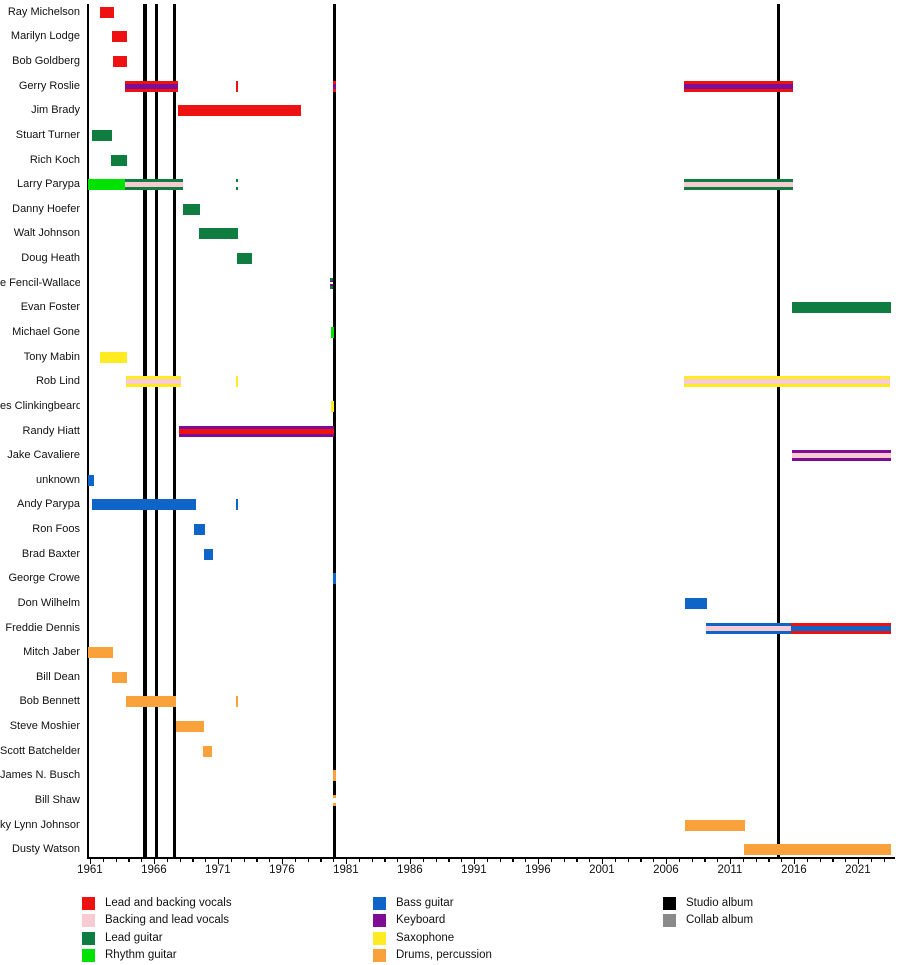 Image resolution: width=900 pixels, height=965 pixels. What do you see at coordinates (410, 870) in the screenshot?
I see `axis-tick-label: 1986` at bounding box center [410, 870].